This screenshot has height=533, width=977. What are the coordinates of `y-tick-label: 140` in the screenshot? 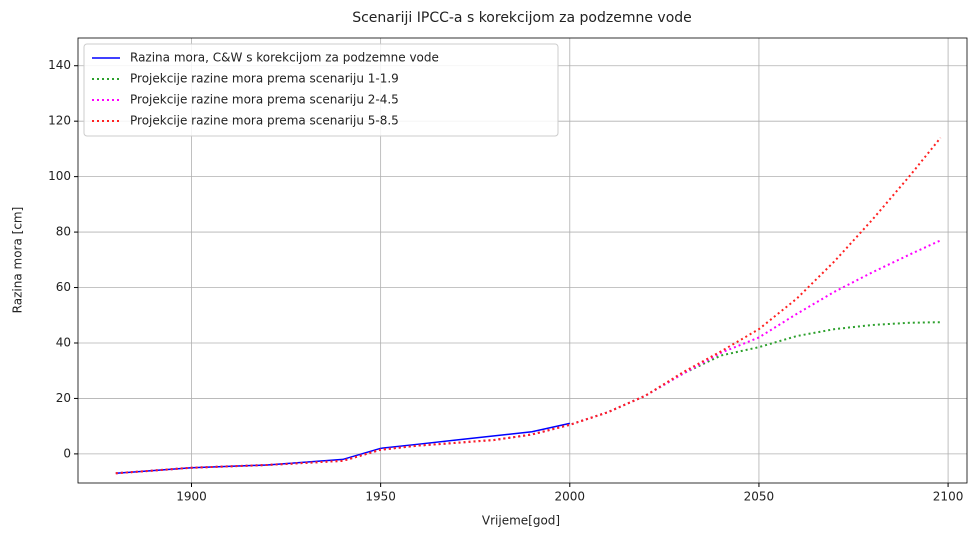 It's located at (59, 65).